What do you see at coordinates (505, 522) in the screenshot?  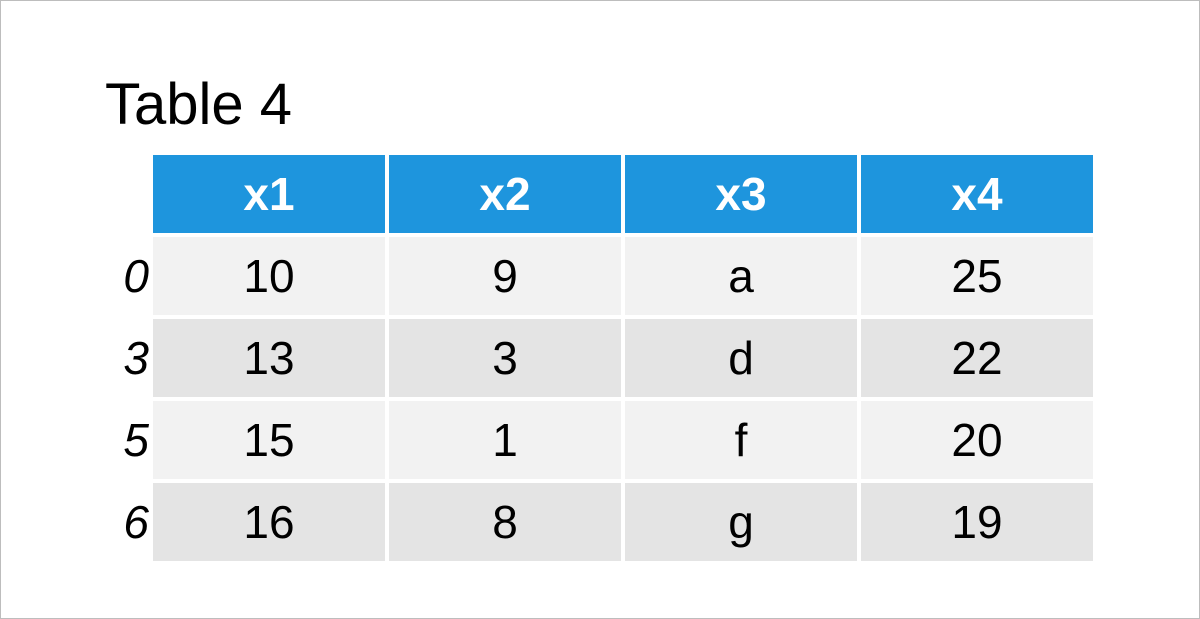 I see `table-cell: 8` at bounding box center [505, 522].